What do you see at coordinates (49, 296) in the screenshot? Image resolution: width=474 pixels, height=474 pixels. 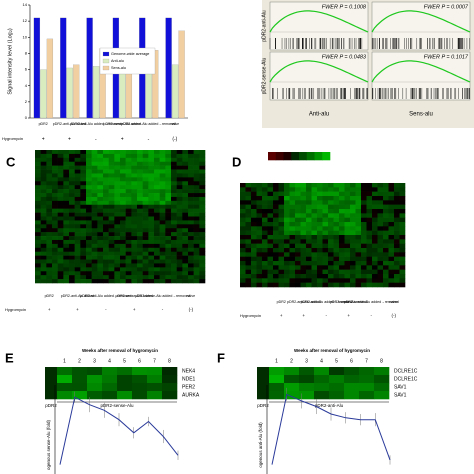 I see `column-label: pDR2` at bounding box center [49, 296].